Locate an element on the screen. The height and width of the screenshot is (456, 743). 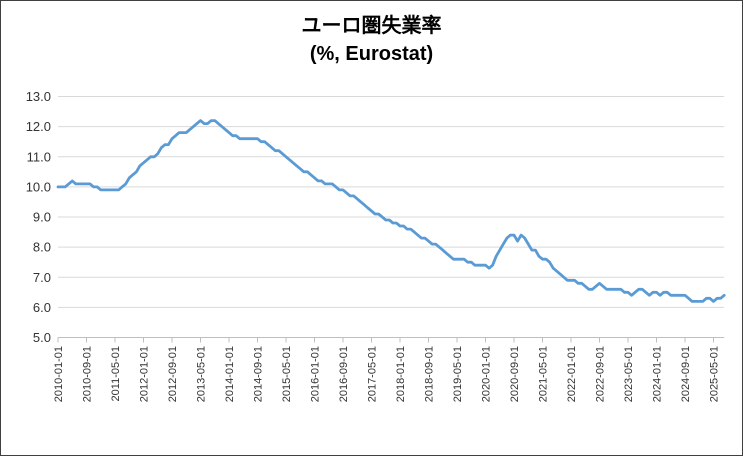
x-axis-tick-label: 2012-01-01 is located at coordinates (145, 374).